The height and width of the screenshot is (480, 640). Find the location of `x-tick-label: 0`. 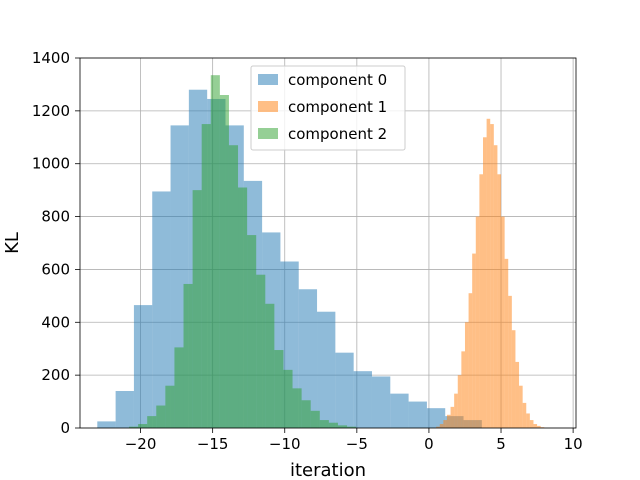

x-tick-label: 0 is located at coordinates (429, 444).